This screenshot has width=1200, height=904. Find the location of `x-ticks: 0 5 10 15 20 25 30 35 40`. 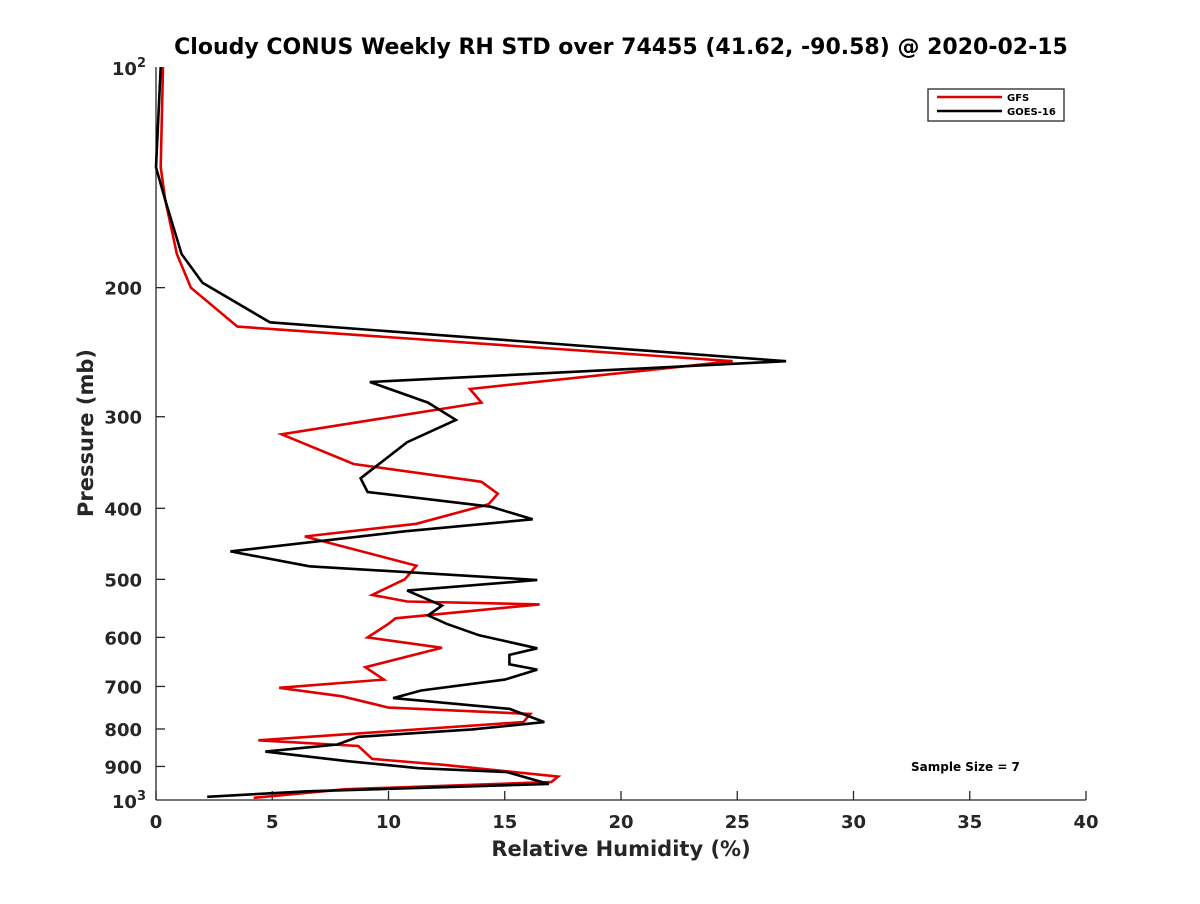

x-ticks: 0 5 10 15 20 25 30 35 40 is located at coordinates (624, 812).